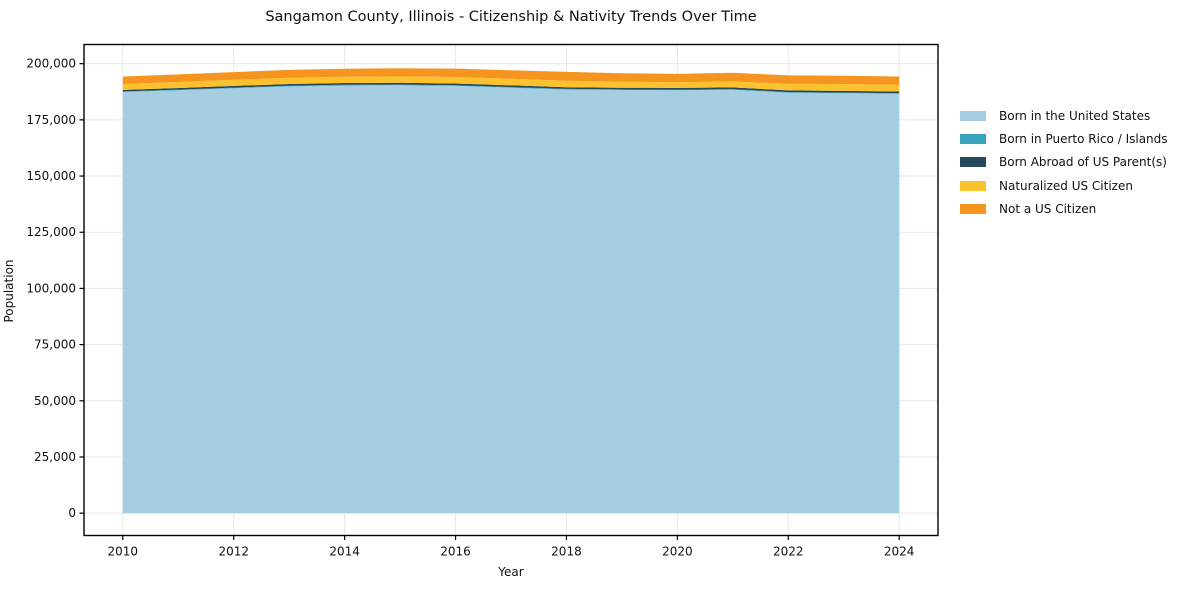  What do you see at coordinates (973, 162) in the screenshot?
I see `legend-swatch-born-abroad` at bounding box center [973, 162].